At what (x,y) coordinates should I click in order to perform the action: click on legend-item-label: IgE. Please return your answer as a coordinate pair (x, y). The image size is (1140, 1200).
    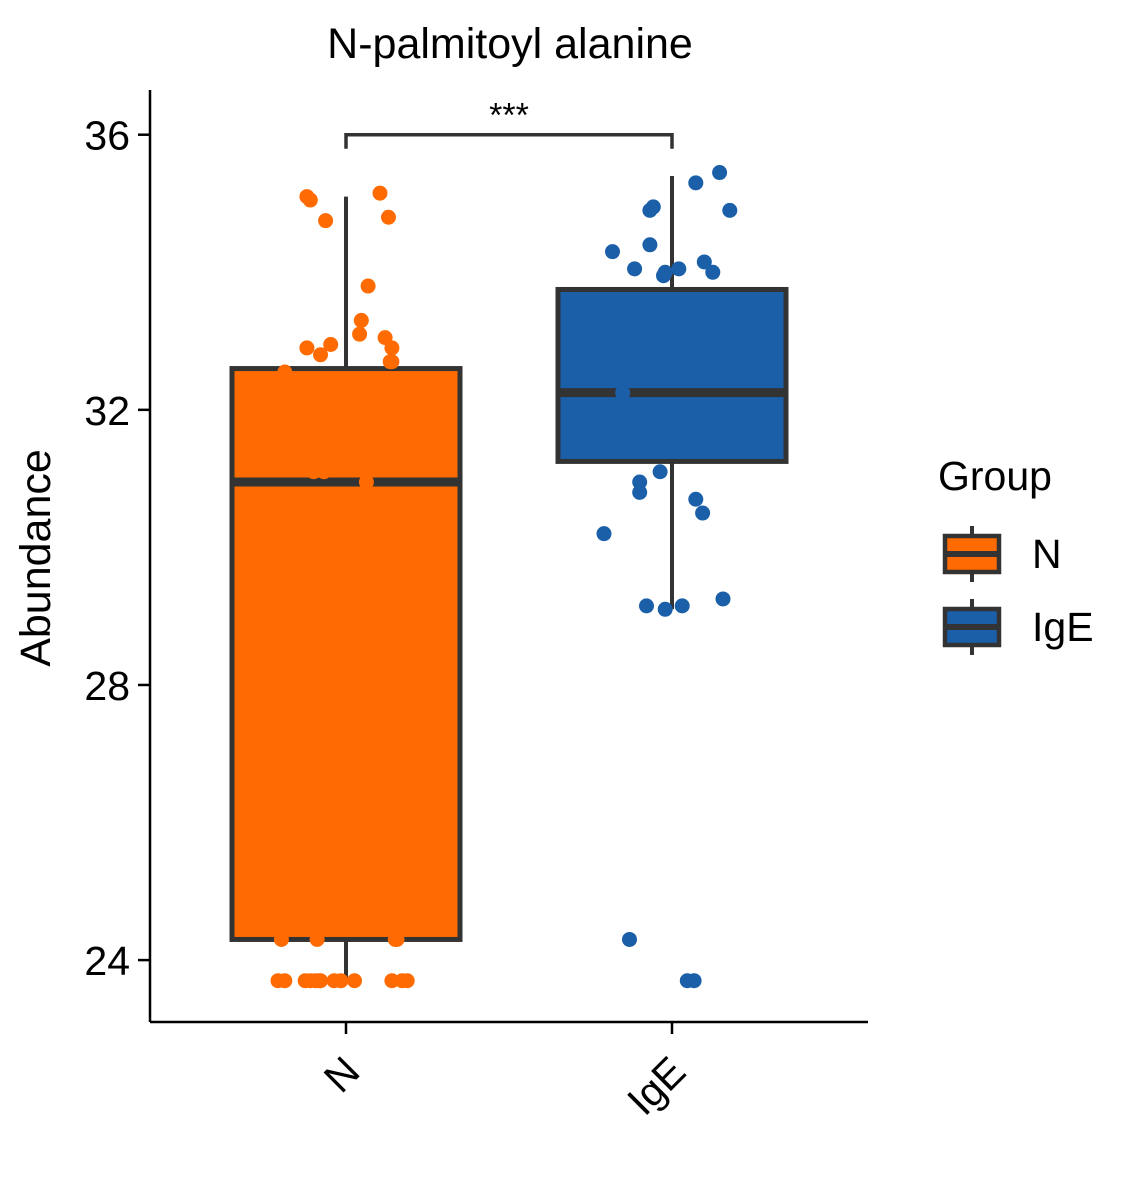
    Looking at the image, I should click on (1063, 627).